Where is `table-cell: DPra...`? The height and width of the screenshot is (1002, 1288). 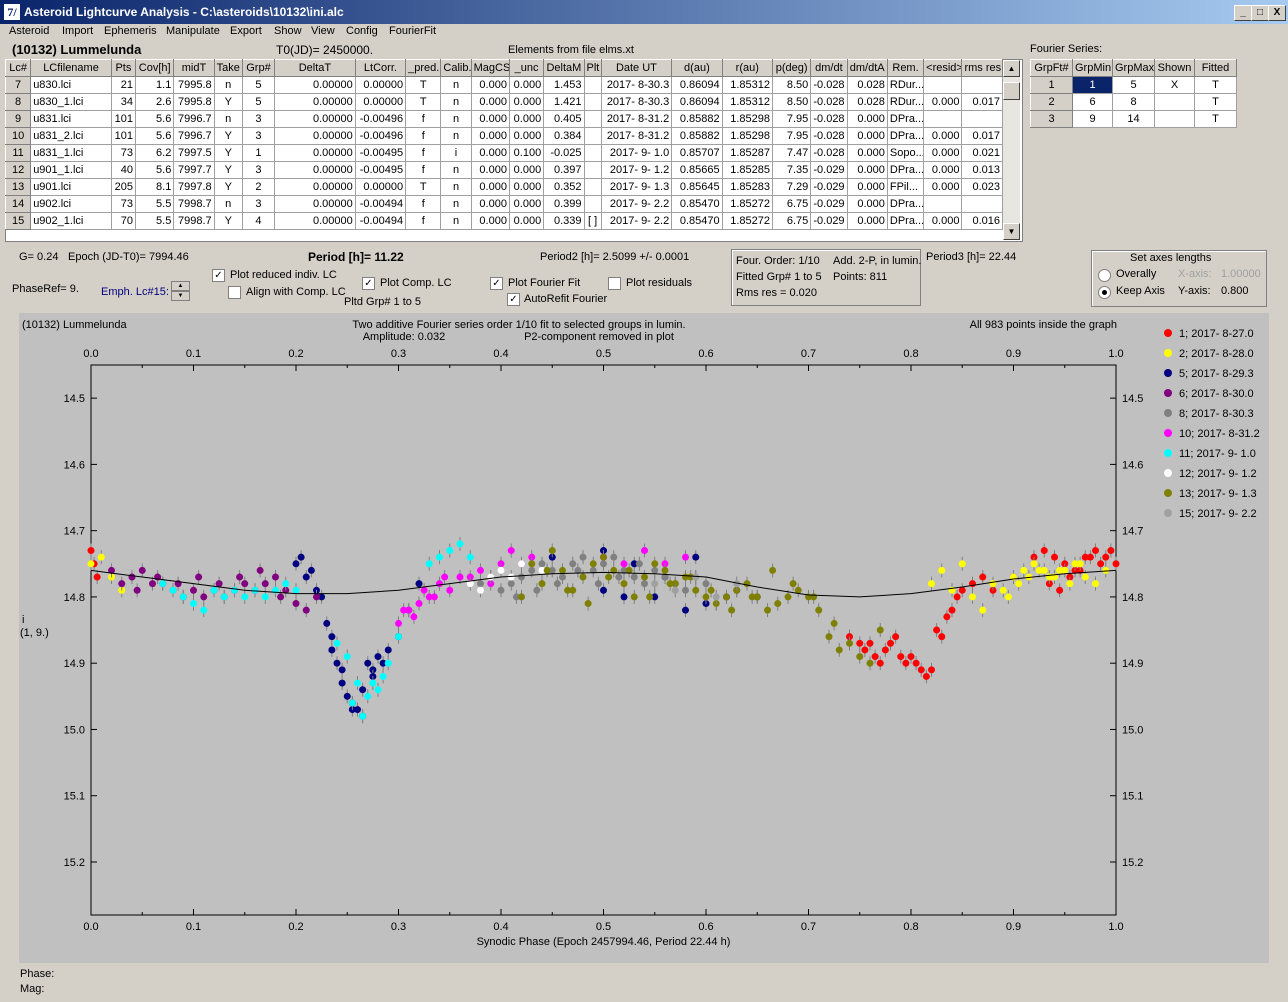 table-cell: DPra... is located at coordinates (905, 136).